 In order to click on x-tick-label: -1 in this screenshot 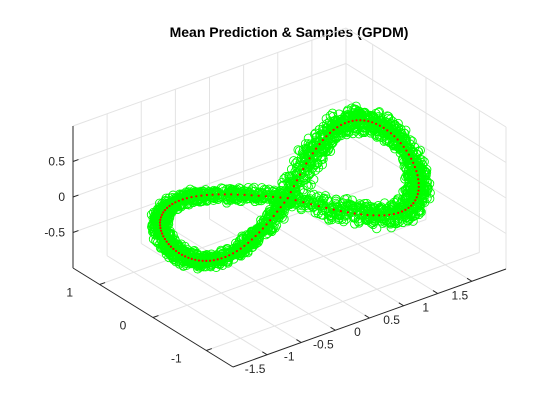, I will do `click(289, 357)`.